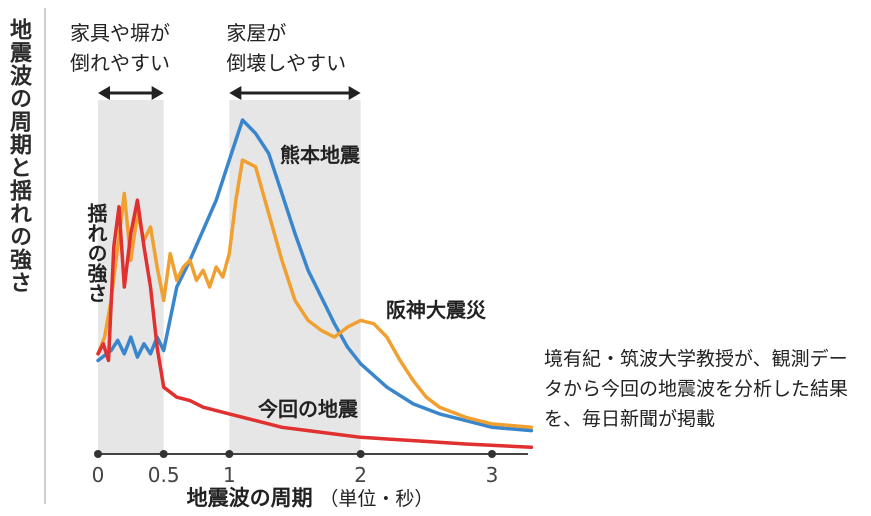 The height and width of the screenshot is (516, 871). What do you see at coordinates (360, 475) in the screenshot?
I see `x-tick-label-3: 2` at bounding box center [360, 475].